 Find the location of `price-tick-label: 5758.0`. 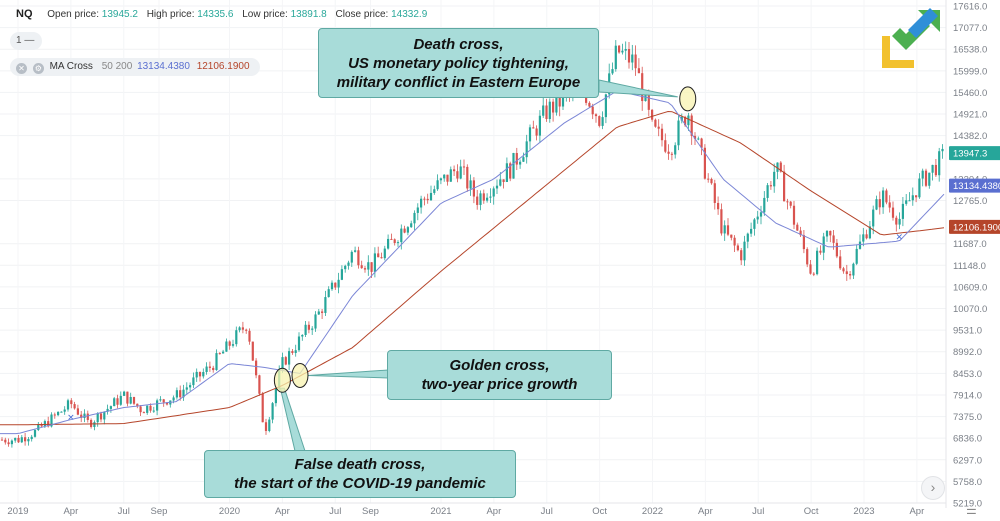

price-tick-label: 5758.0 is located at coordinates (967, 482).